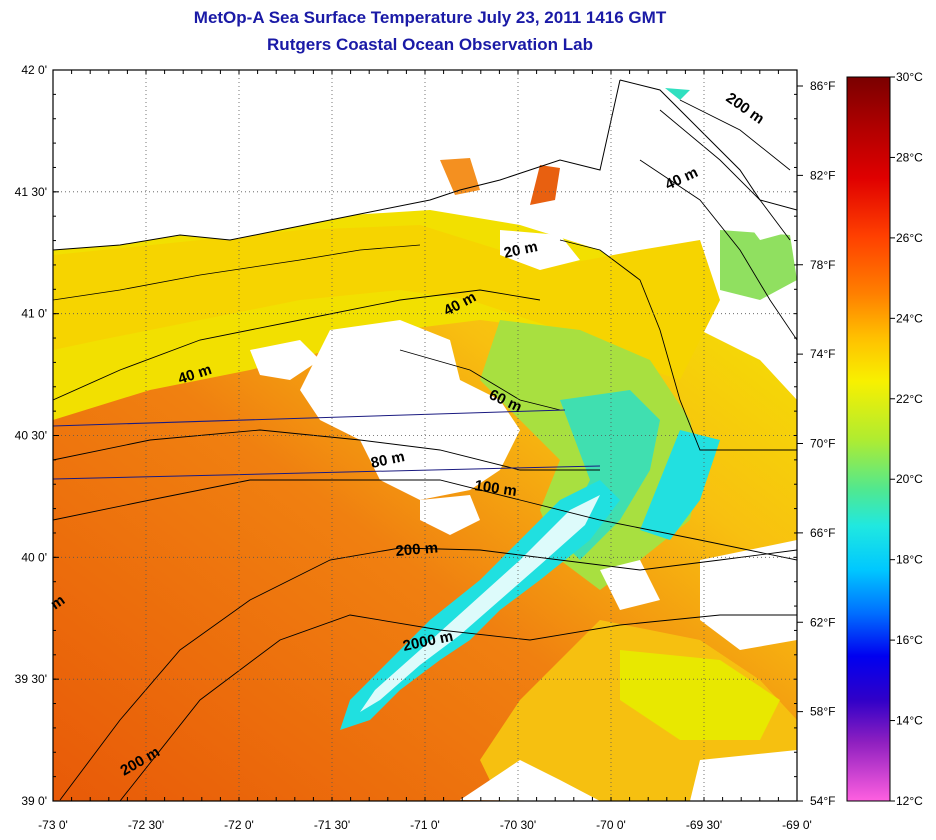  I want to click on fahrenheit-tick-label: 78°F, so click(822, 265).